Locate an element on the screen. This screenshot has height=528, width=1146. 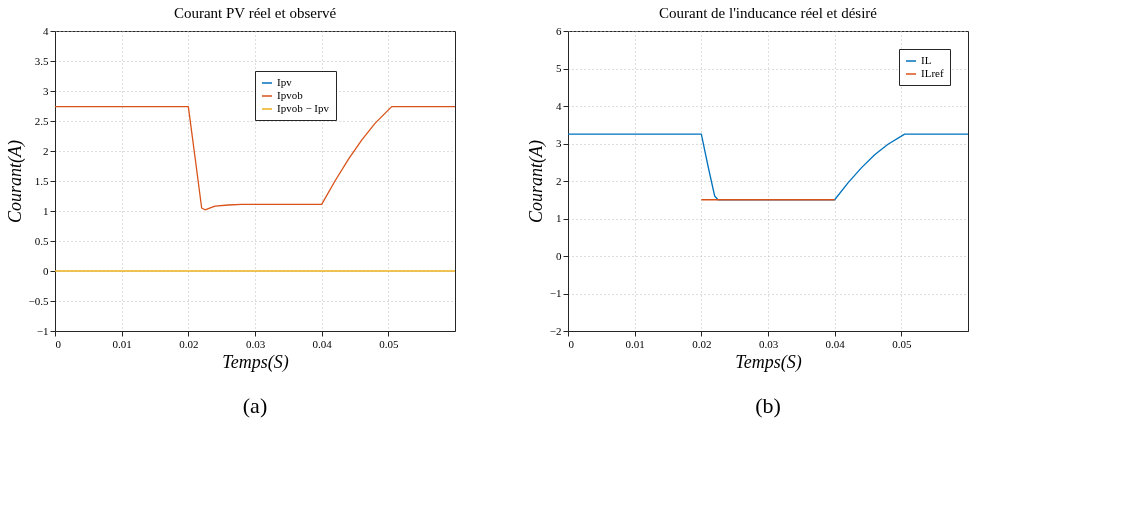
line-series is located at coordinates (255, 158).